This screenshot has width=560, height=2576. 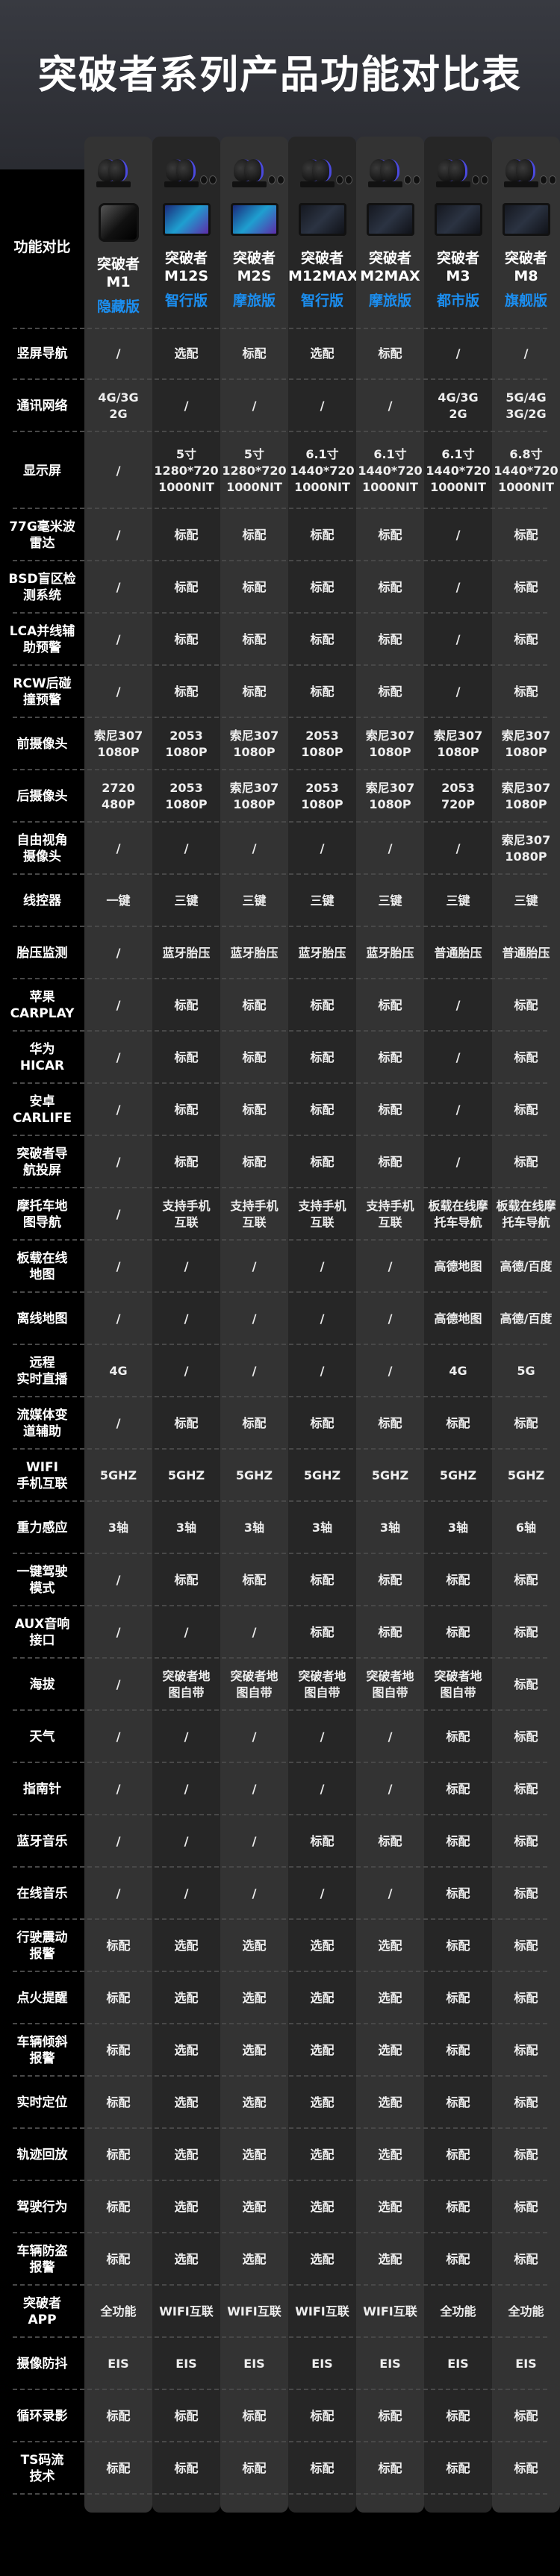 What do you see at coordinates (42, 1528) in the screenshot?
I see `feature-label: 重力感应` at bounding box center [42, 1528].